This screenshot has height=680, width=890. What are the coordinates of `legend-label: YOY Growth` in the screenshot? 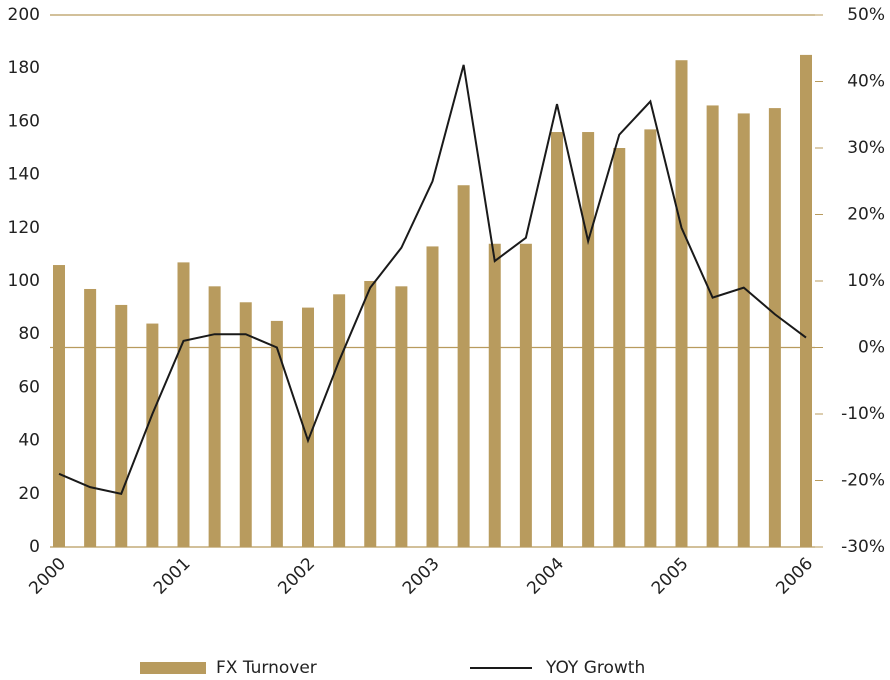 It's located at (595, 668).